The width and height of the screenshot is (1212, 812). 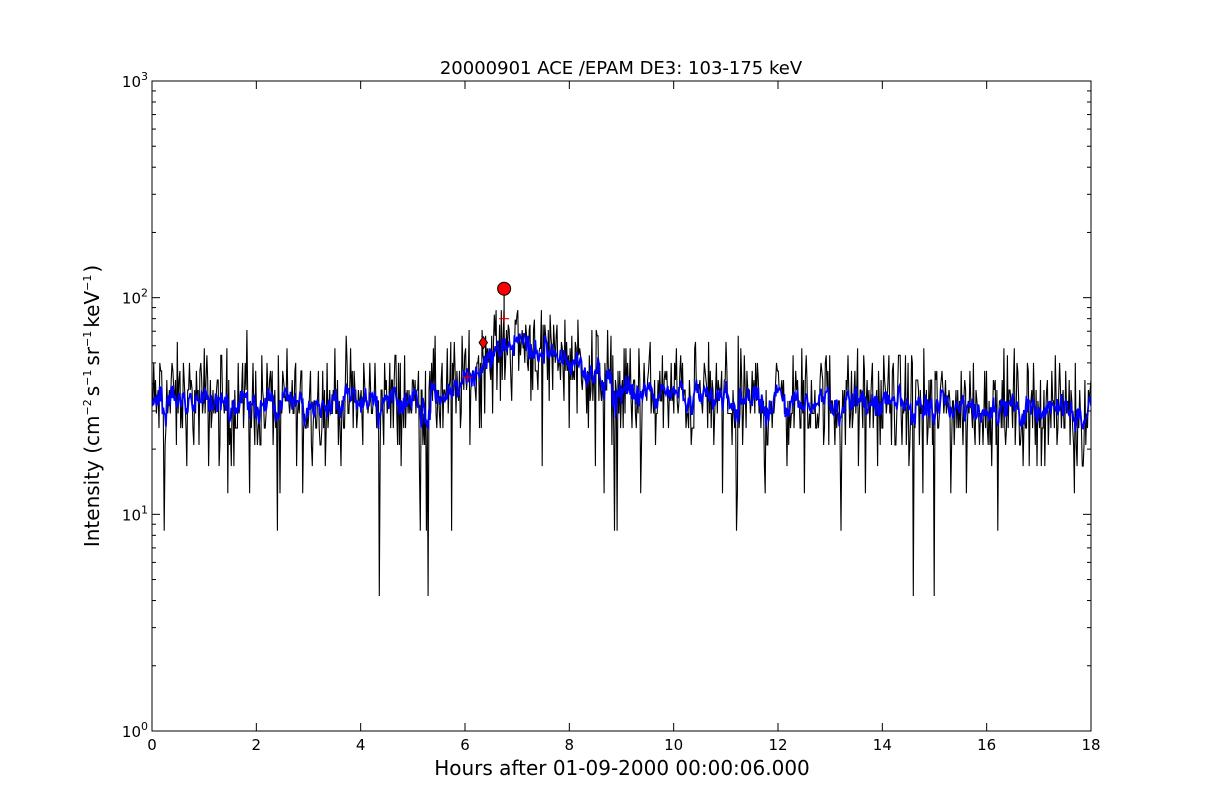 What do you see at coordinates (465, 745) in the screenshot?
I see `x-tick-label: 6` at bounding box center [465, 745].